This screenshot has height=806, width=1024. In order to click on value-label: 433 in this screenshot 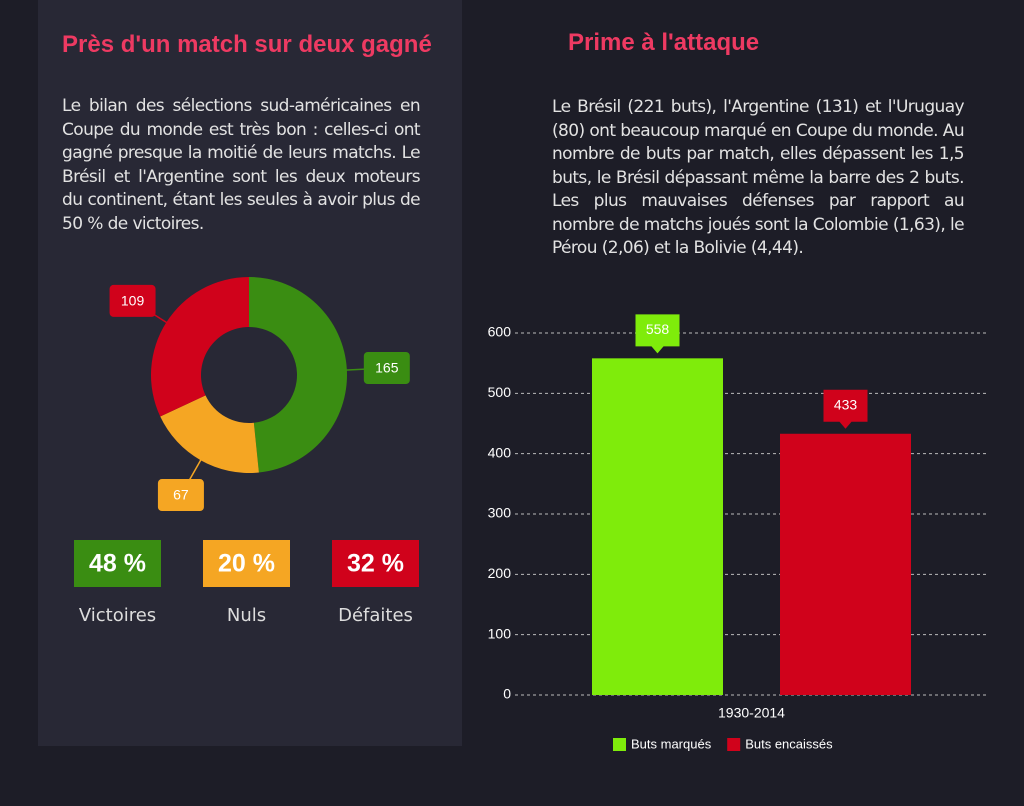, I will do `click(846, 404)`.